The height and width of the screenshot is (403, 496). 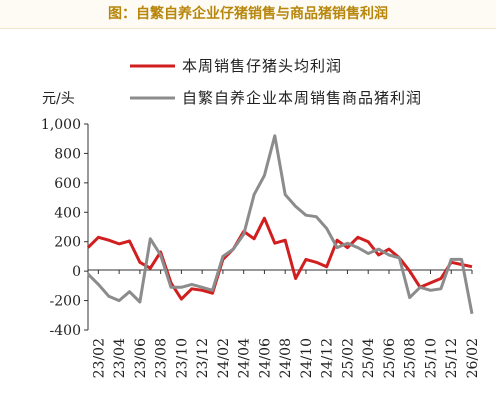 What do you see at coordinates (390, 358) in the screenshot?
I see `x-tick-label: 25/06` at bounding box center [390, 358].